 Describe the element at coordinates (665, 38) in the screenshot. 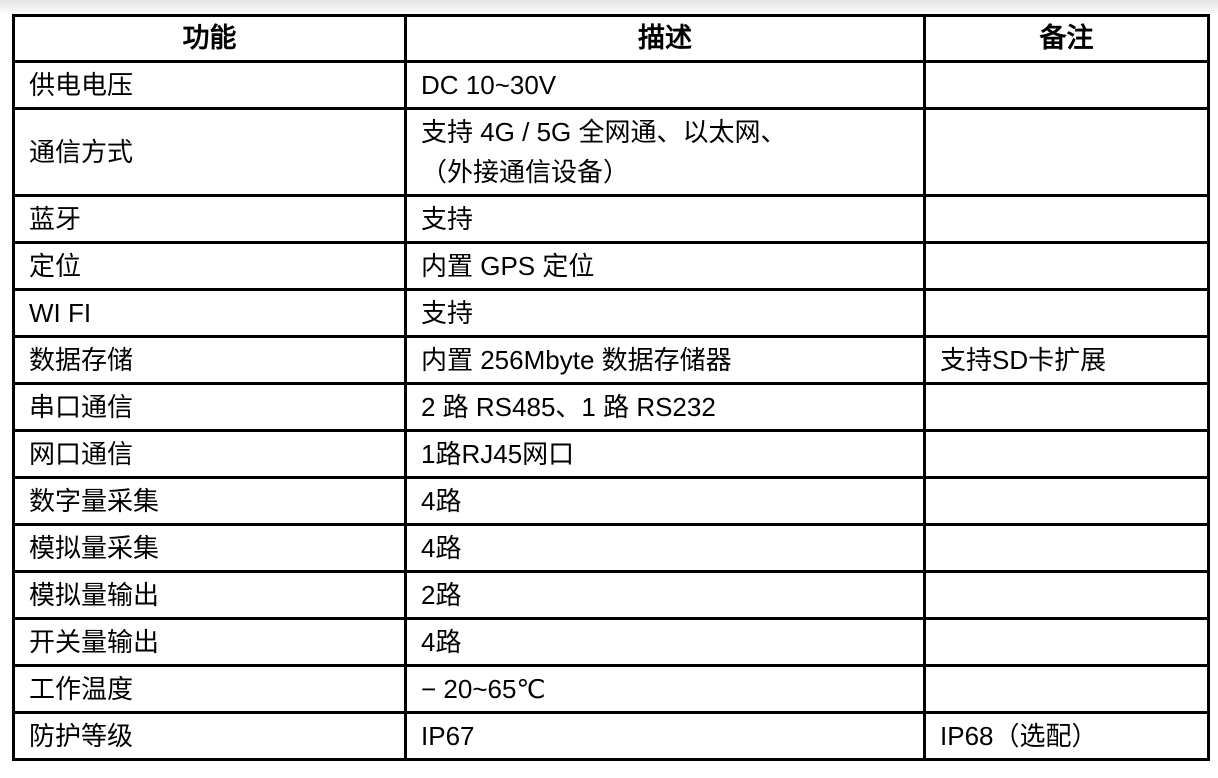

I see `column-header-description: 描述` at that location.